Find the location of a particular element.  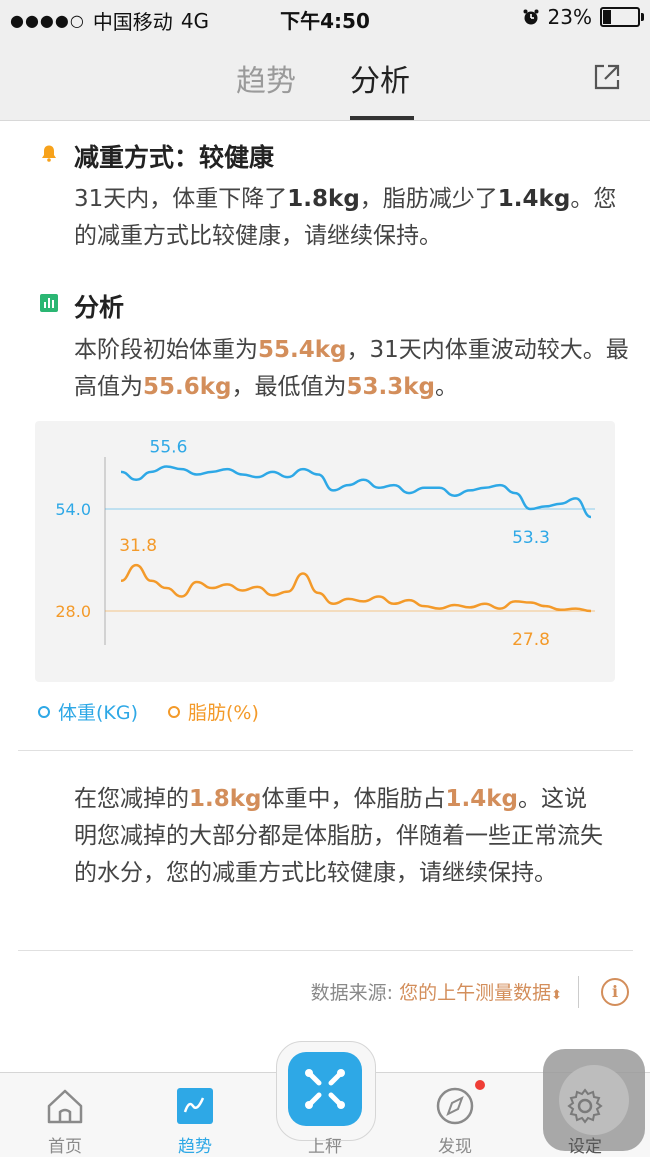

compass-icon is located at coordinates (455, 1106).